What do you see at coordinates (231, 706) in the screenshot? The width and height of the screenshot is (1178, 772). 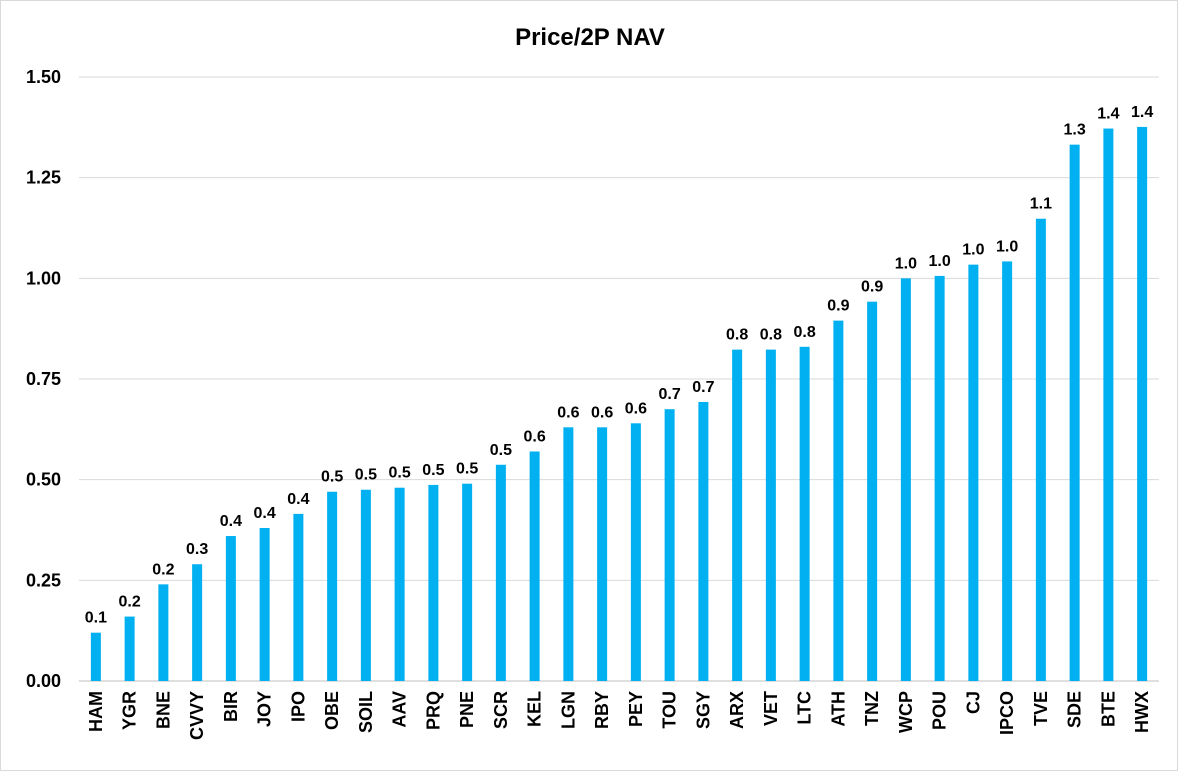 I see `x-tick-label-bir: BIR` at bounding box center [231, 706].